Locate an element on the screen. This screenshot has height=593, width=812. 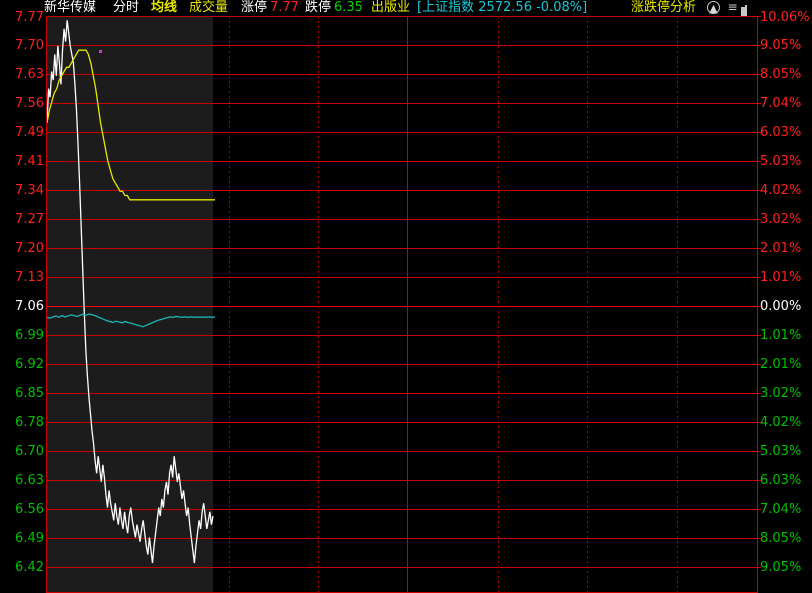
axis-label-left: 7.13 is located at coordinates (29, 277).